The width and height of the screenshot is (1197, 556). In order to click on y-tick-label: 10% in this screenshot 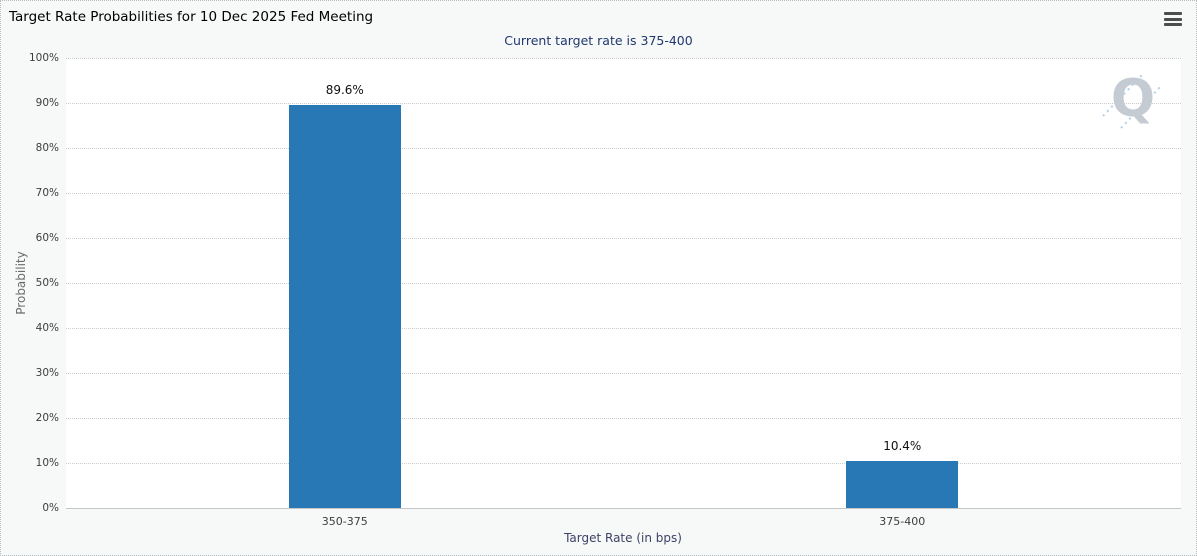, I will do `click(47, 463)`.